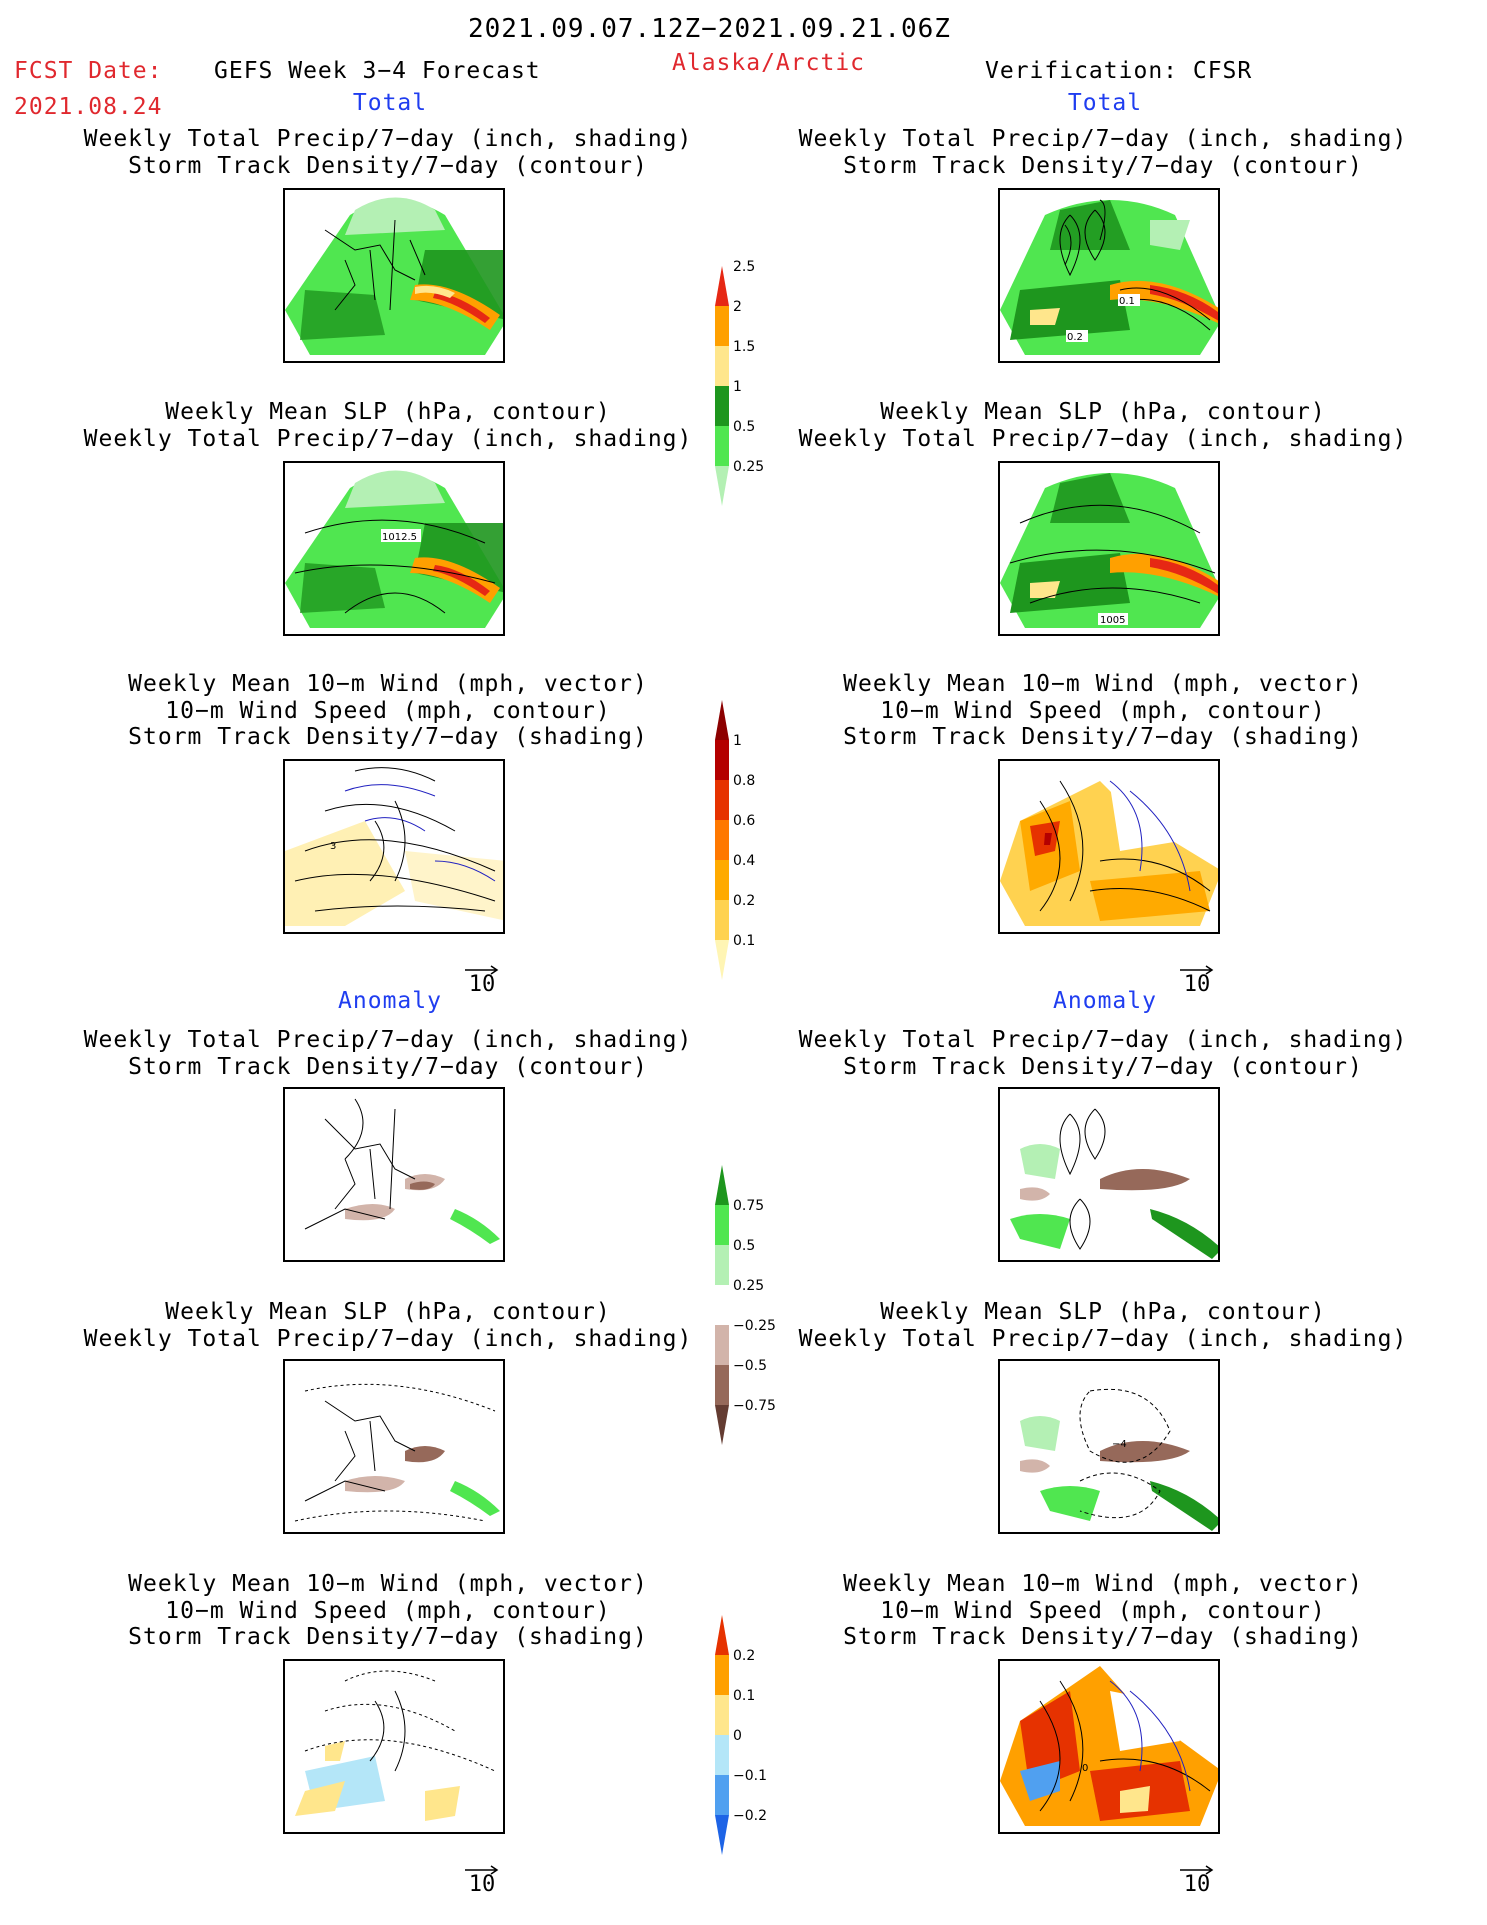 The image size is (1487, 1925). I want to click on colorbar-tick-label: −0.2, so click(750, 1816).